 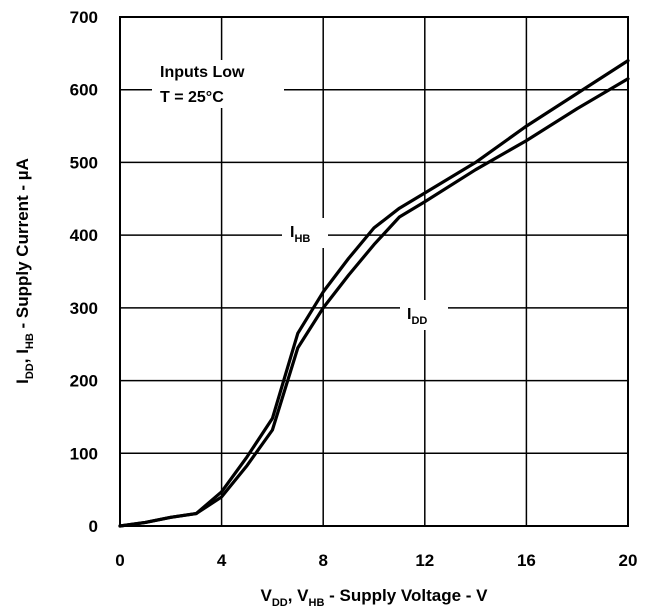 I want to click on y-tick-label: 200, so click(x=84, y=381).